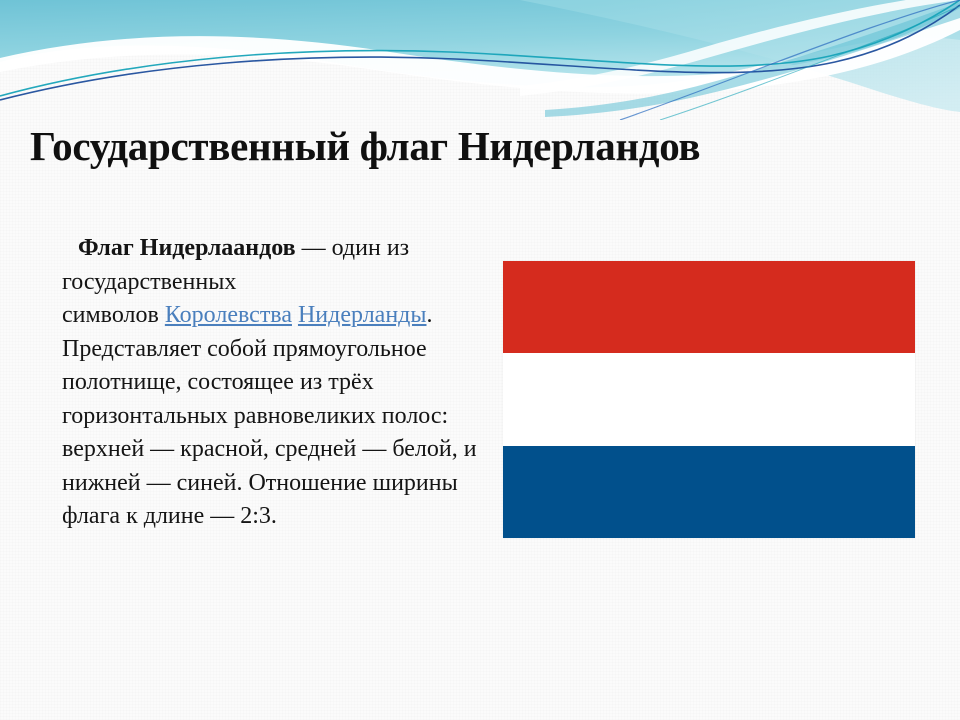 Image resolution: width=960 pixels, height=720 pixels. What do you see at coordinates (228, 315) in the screenshot?
I see `link-koroleystva: Королевства` at bounding box center [228, 315].